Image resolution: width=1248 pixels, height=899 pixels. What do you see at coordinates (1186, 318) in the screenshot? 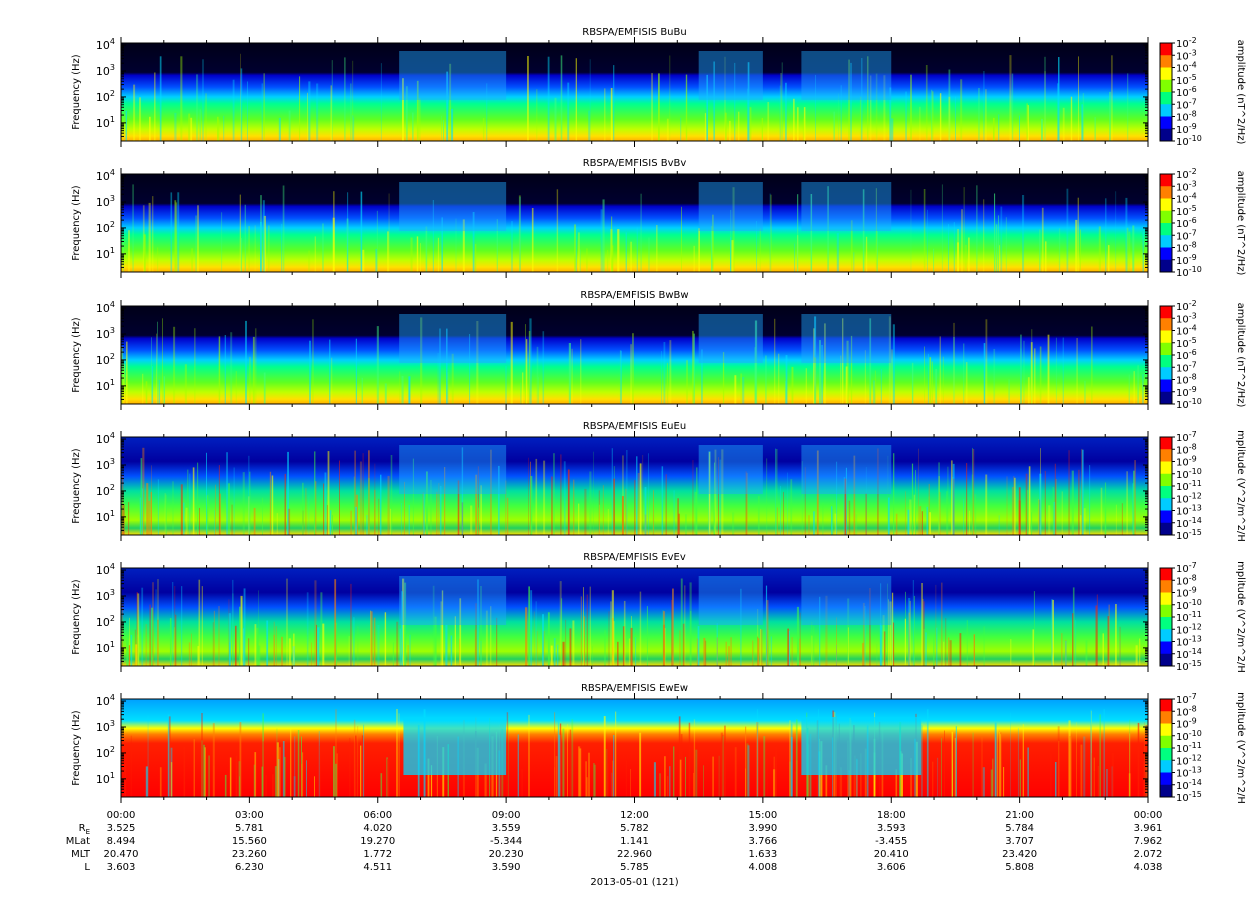
I see `colorbar-tick-label: 10⁻³` at bounding box center [1186, 318].